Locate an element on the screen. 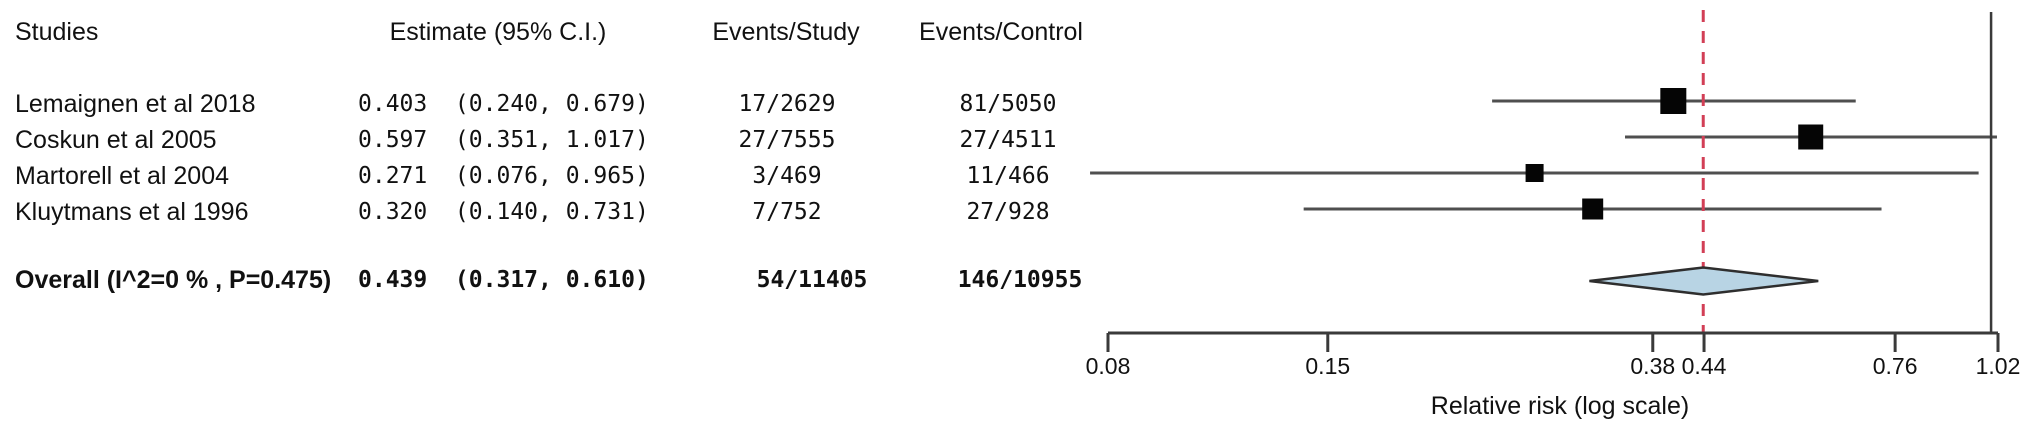  study-name: Kluytmans et al 1996 is located at coordinates (132, 212).